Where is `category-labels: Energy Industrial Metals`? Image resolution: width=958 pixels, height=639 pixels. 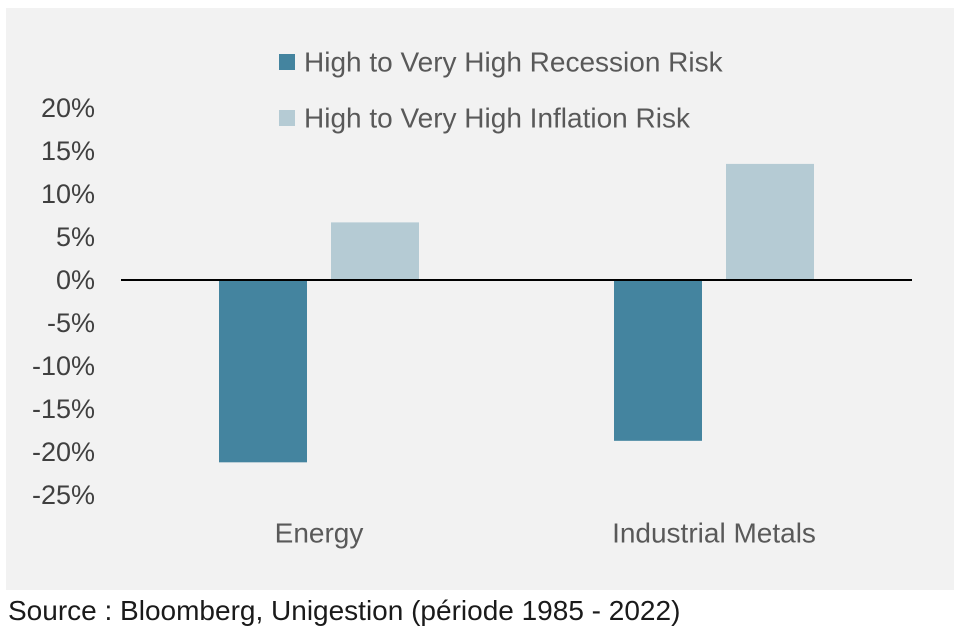 category-labels: Energy Industrial Metals is located at coordinates (545, 533).